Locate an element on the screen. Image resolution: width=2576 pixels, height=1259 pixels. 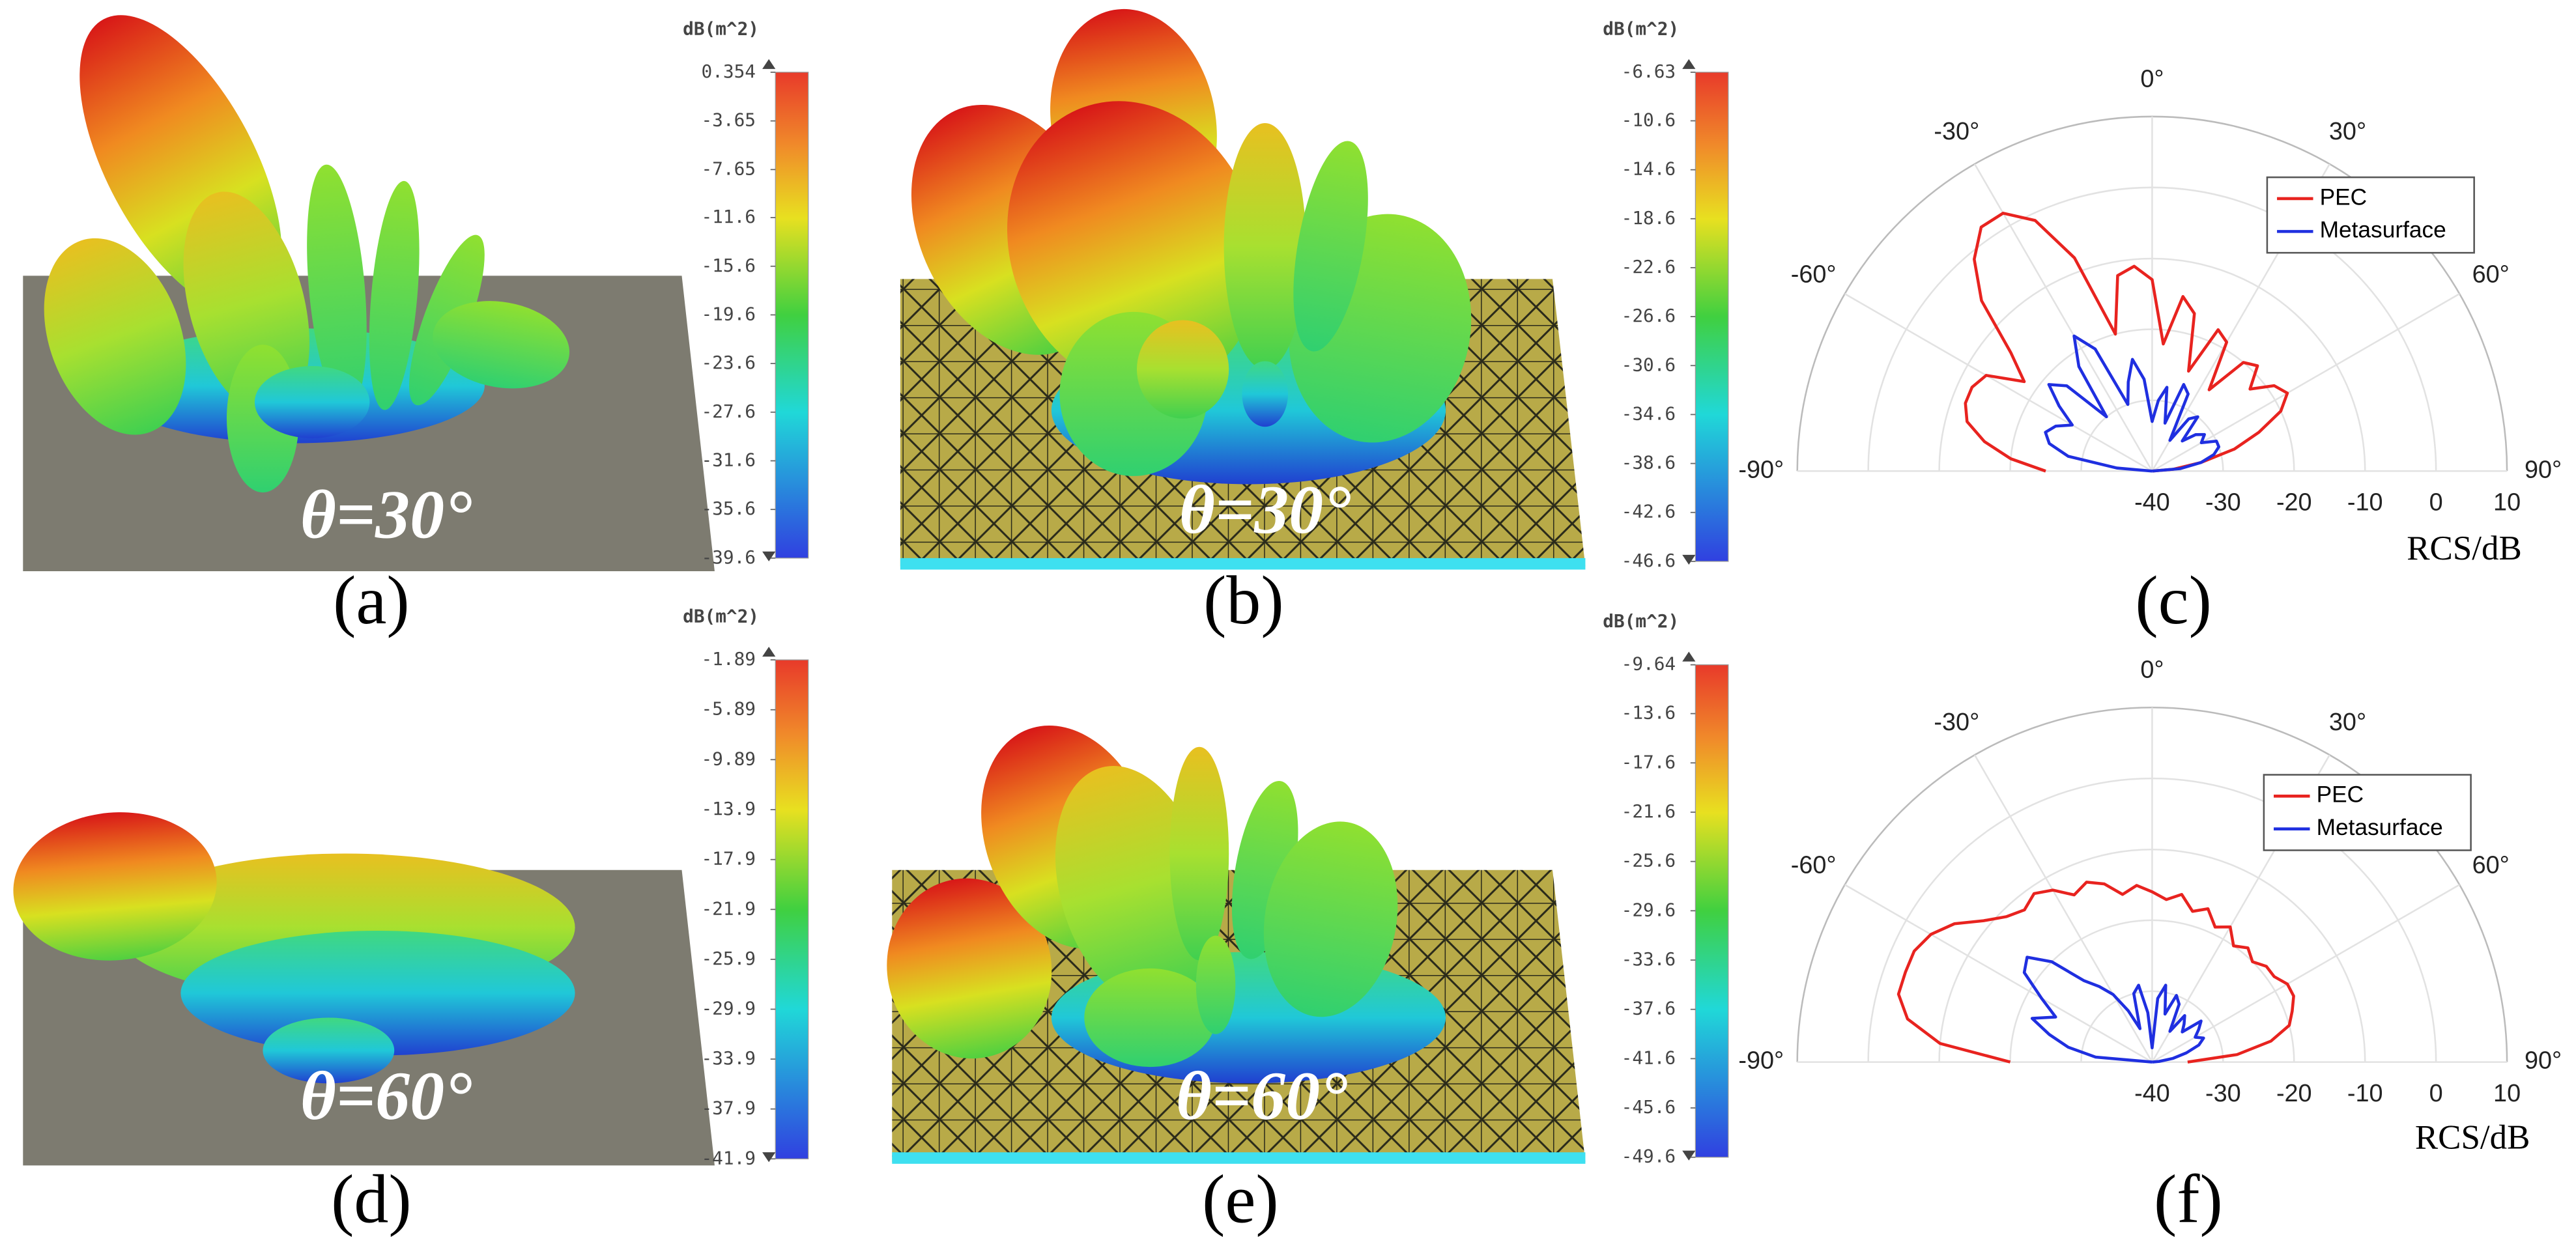
colorbar-tick-label: -38.6 is located at coordinates (1649, 463).